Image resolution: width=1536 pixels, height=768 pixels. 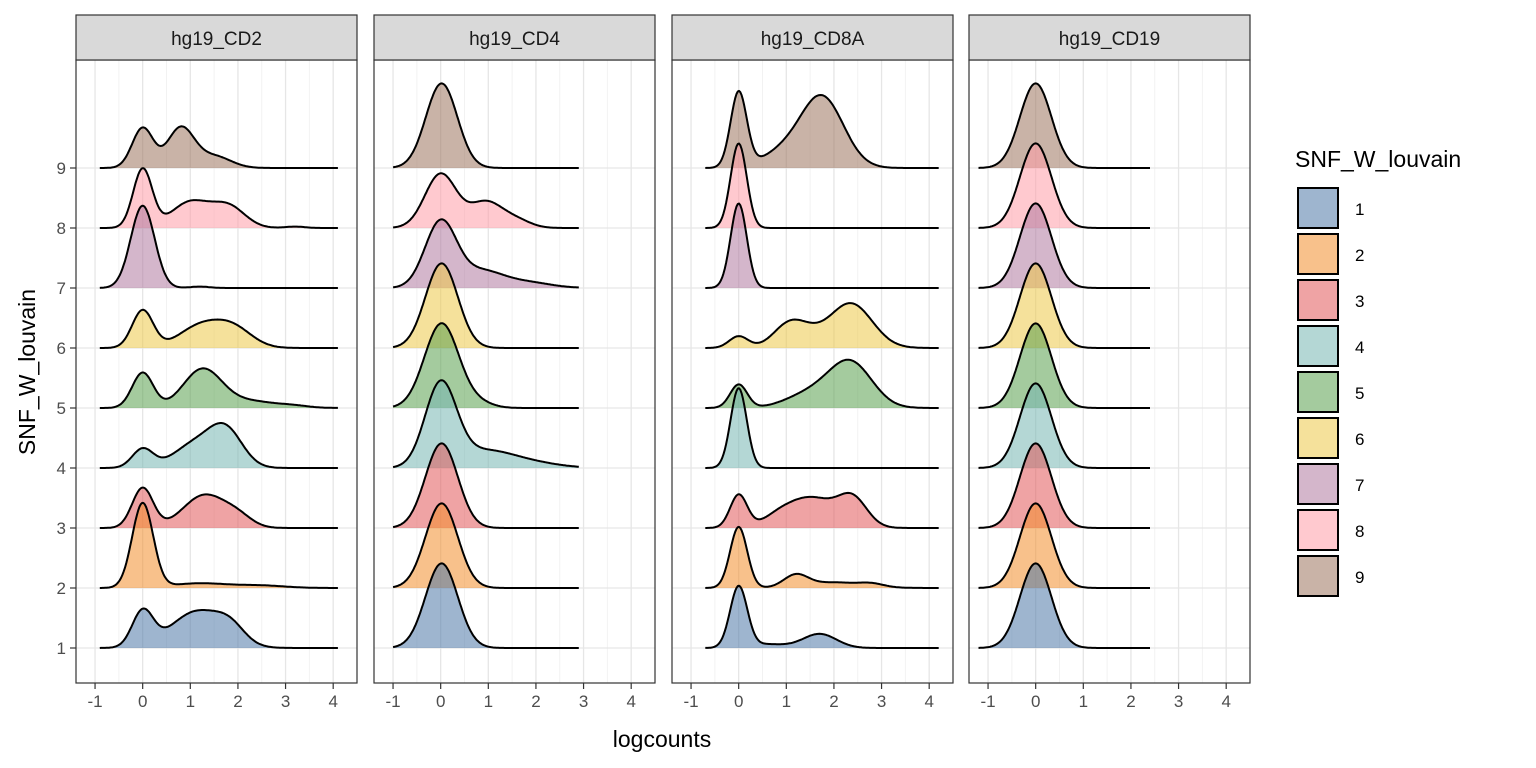 I want to click on y-tick-label: 5, so click(x=61, y=408).